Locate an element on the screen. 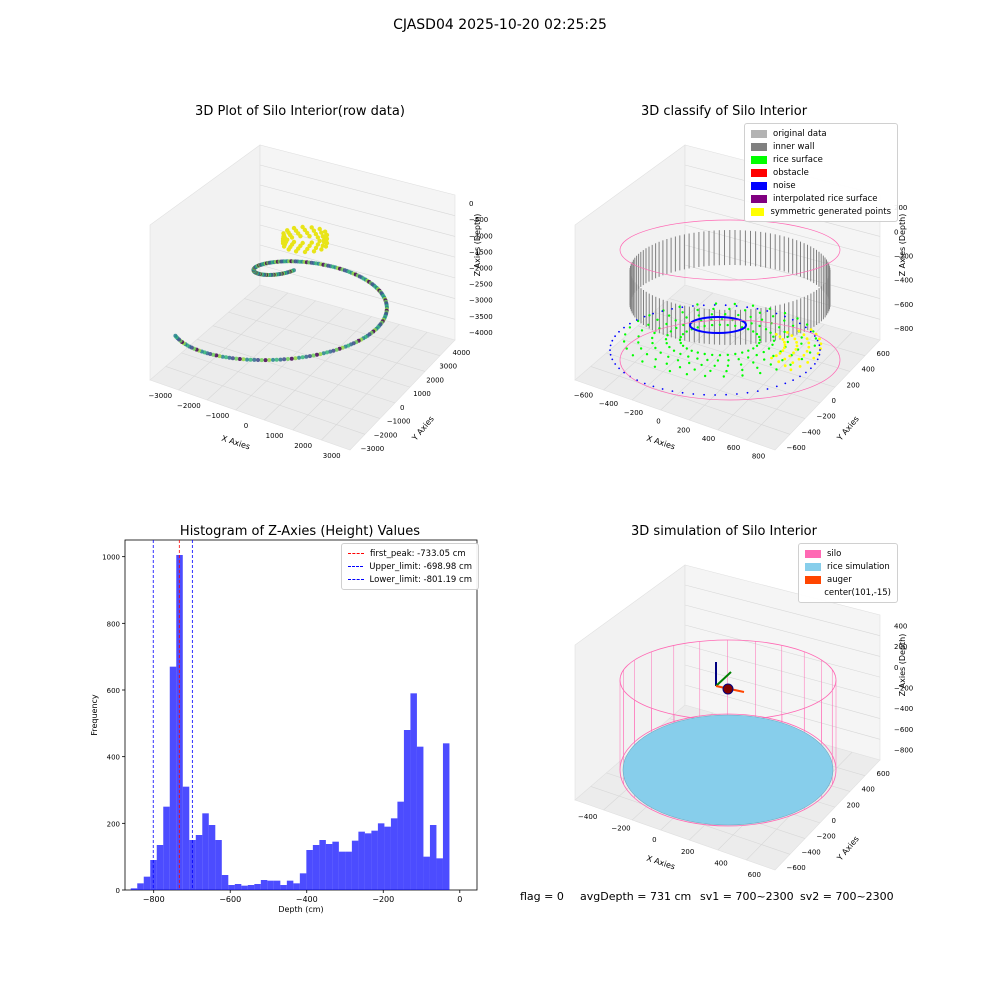 The height and width of the screenshot is (1000, 1000). flag-text: flag = 0 is located at coordinates (542, 896).